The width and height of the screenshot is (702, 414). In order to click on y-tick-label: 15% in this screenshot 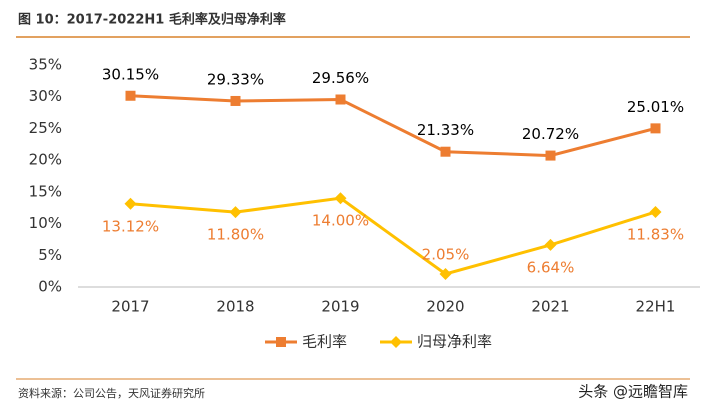, I will do `click(45, 191)`.